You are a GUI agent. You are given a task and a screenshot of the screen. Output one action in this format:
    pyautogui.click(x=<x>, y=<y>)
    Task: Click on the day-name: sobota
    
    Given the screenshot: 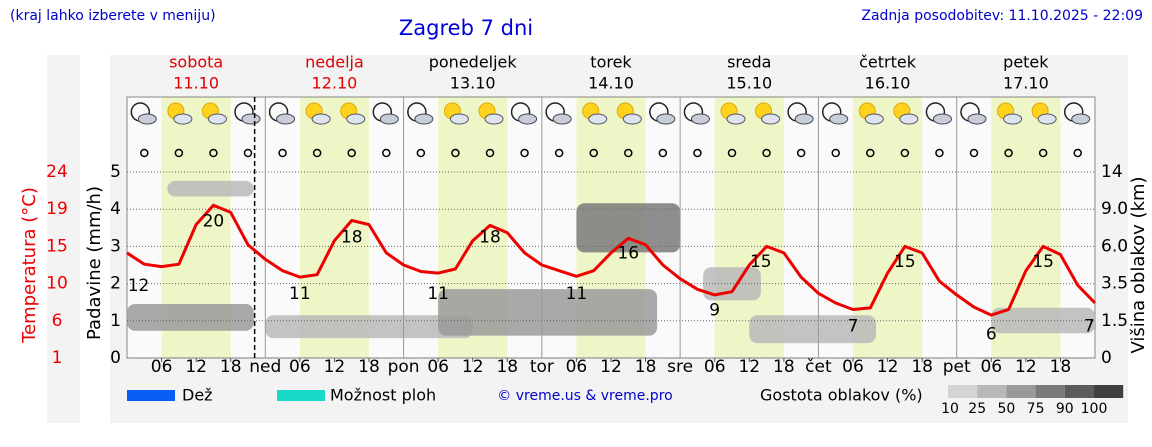 What is the action you would take?
    pyautogui.click(x=196, y=62)
    